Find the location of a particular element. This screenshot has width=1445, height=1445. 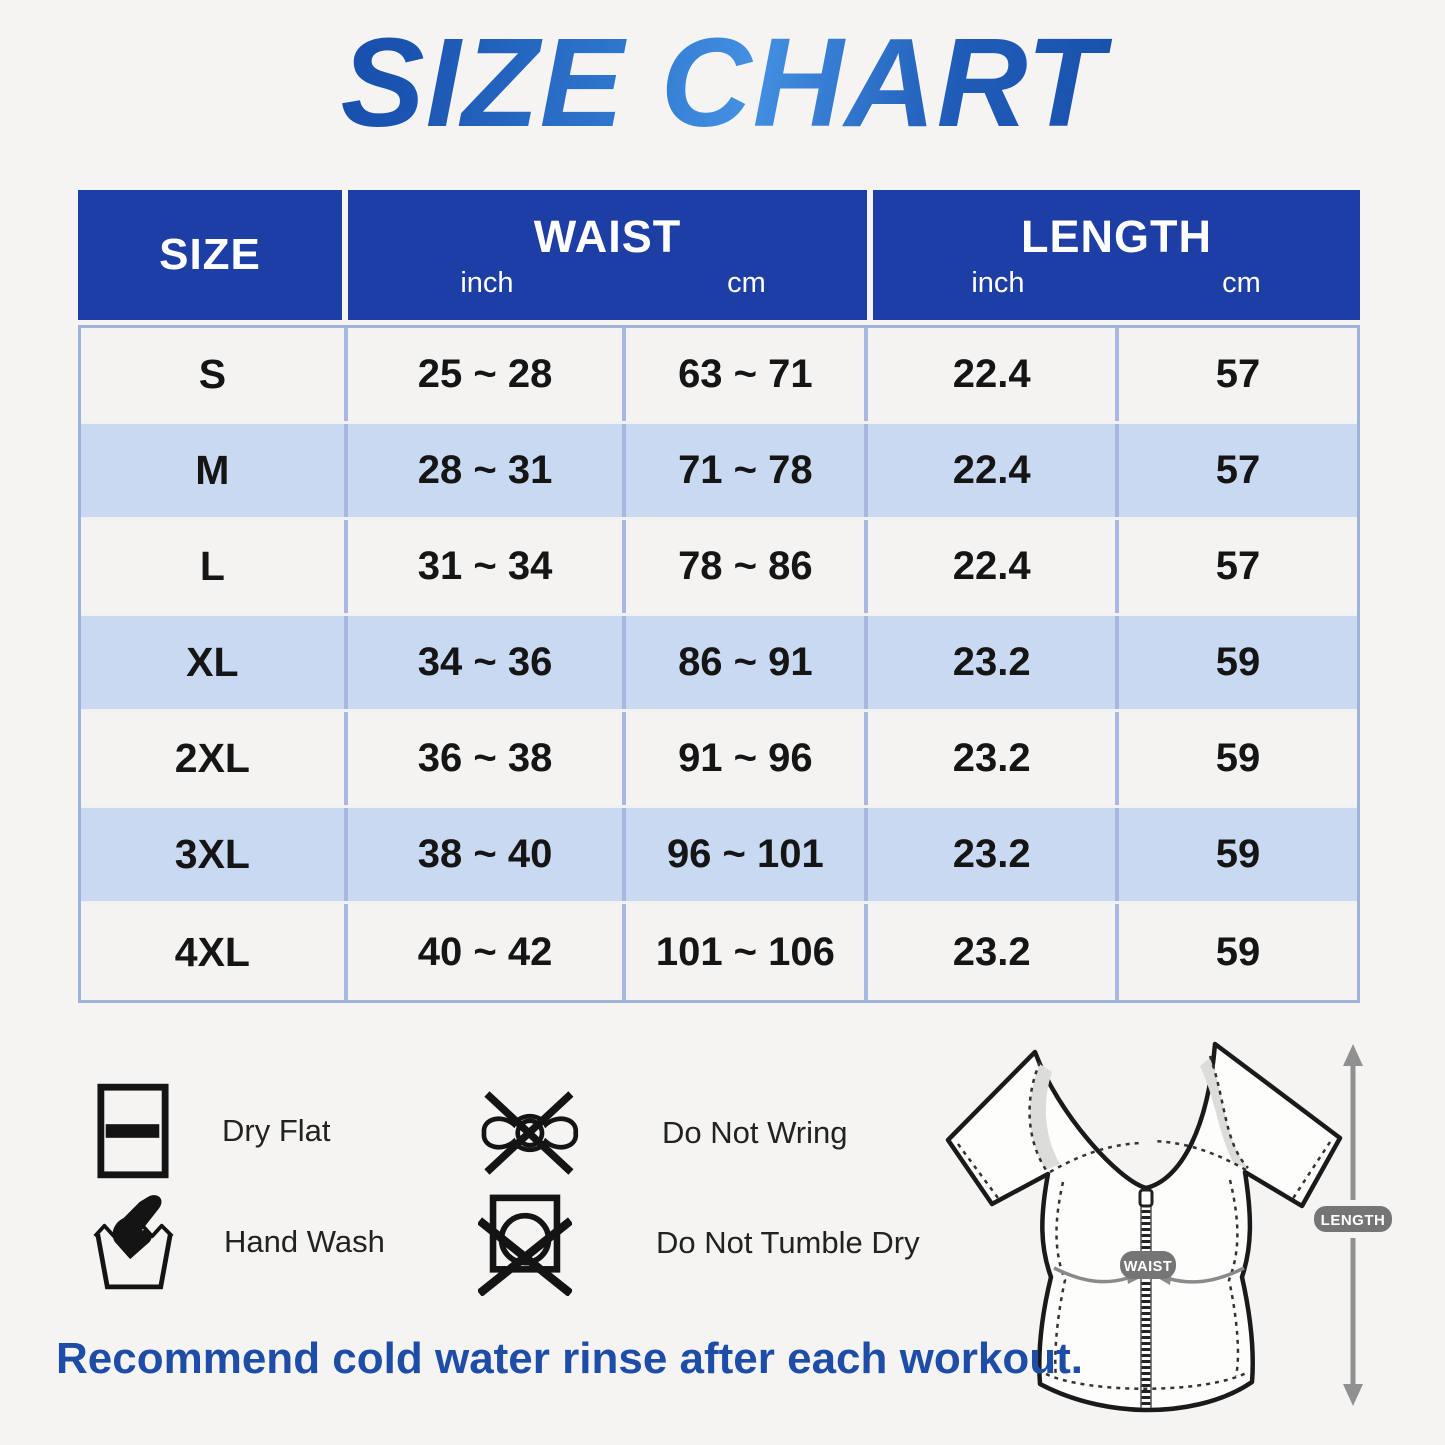

care-label: Dry Flat is located at coordinates (276, 1130).